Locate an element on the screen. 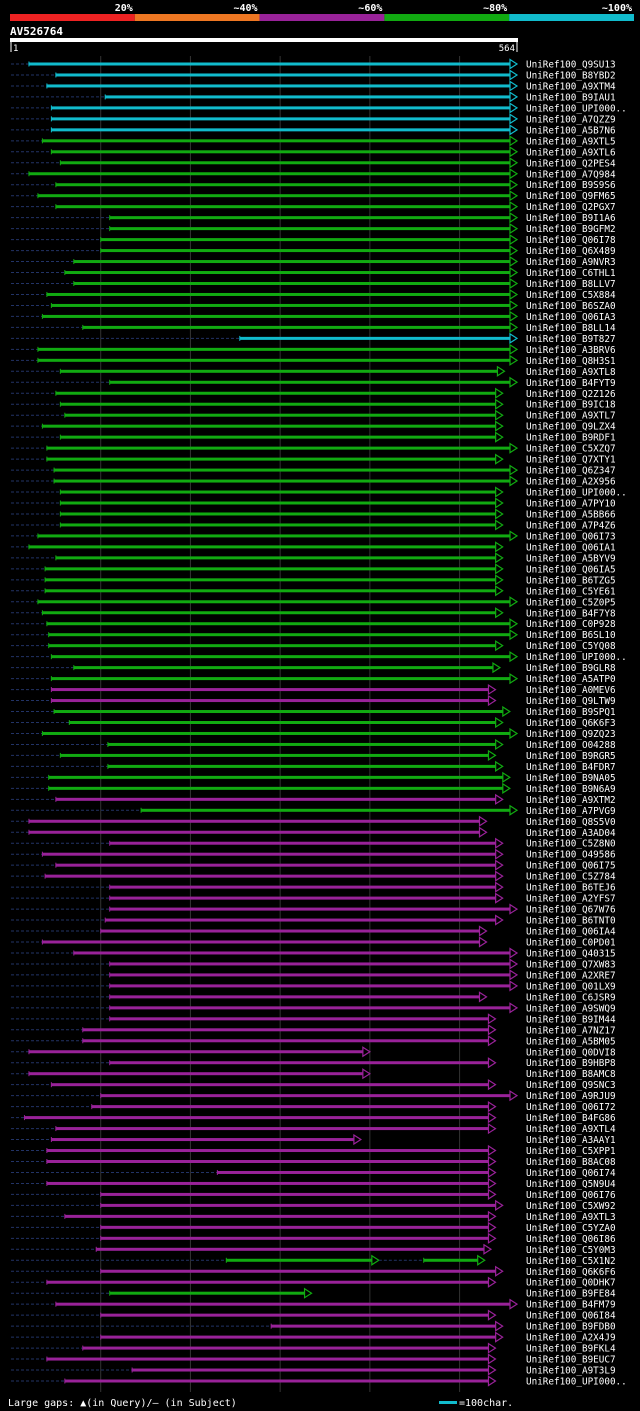  hit-row: UniRef100_B9RDF1 is located at coordinates (313, 437).